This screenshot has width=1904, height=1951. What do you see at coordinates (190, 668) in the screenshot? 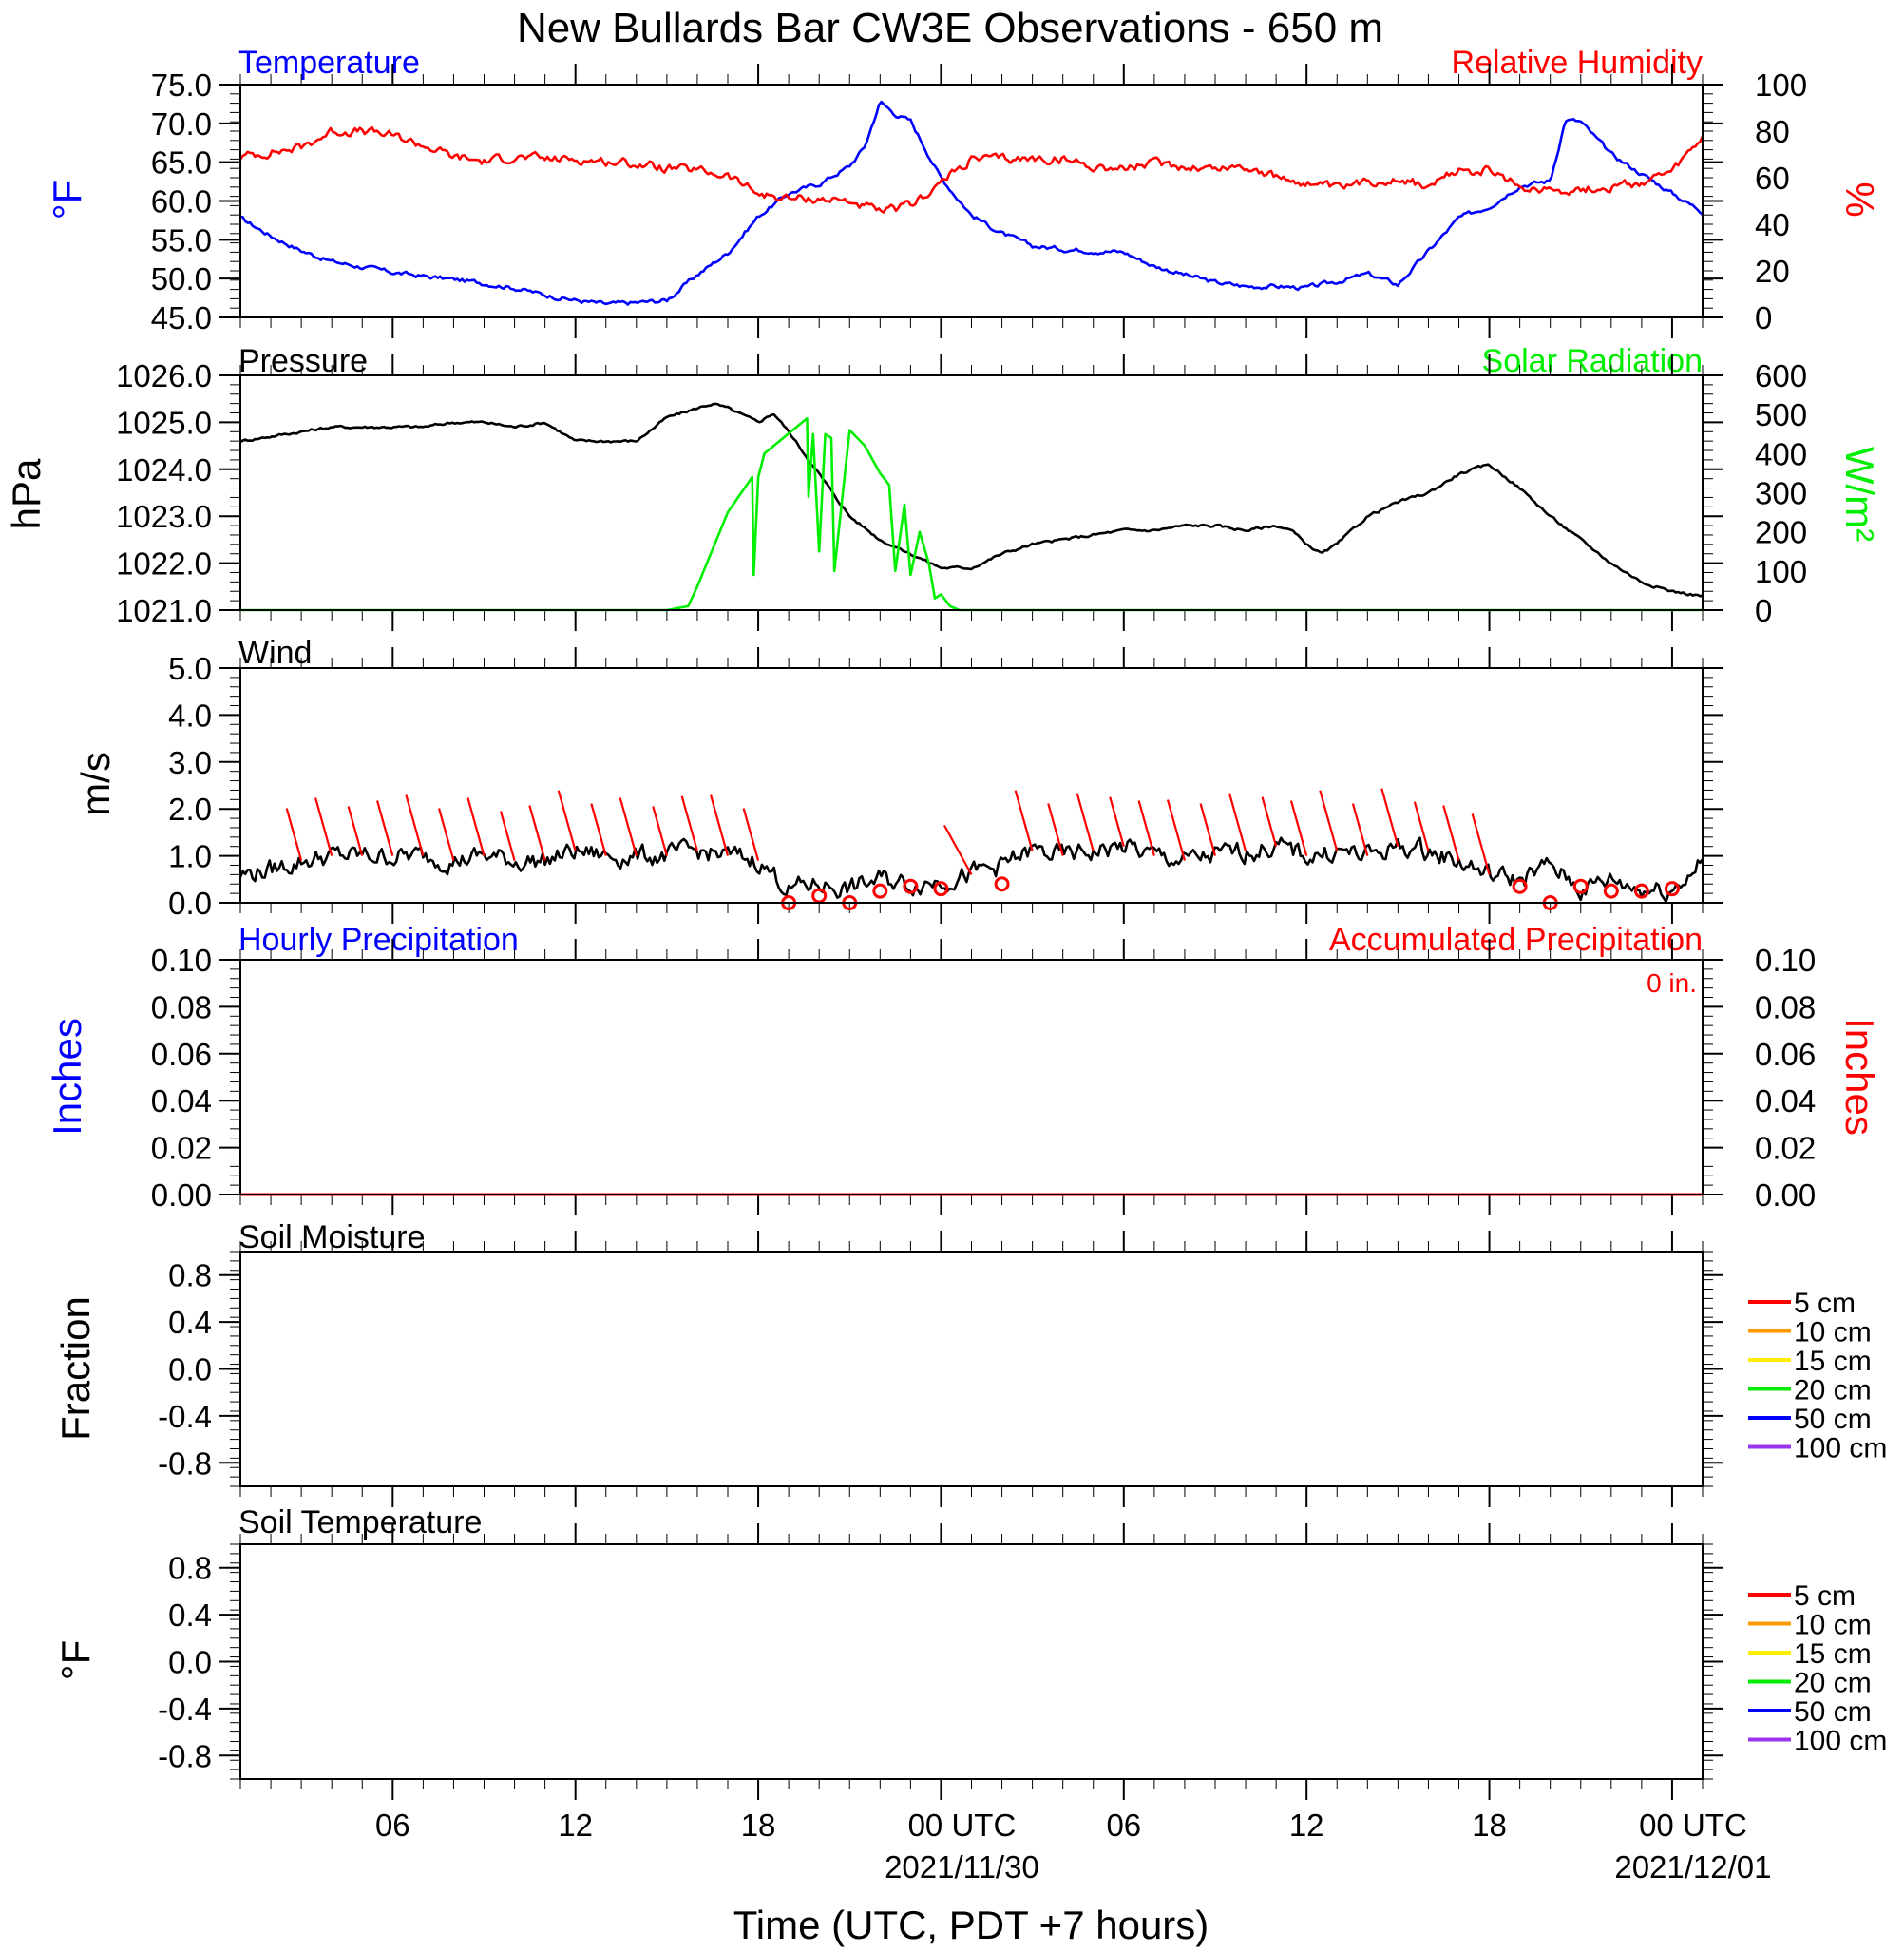
I see `y-tick-label-left: 5.0` at bounding box center [190, 668].